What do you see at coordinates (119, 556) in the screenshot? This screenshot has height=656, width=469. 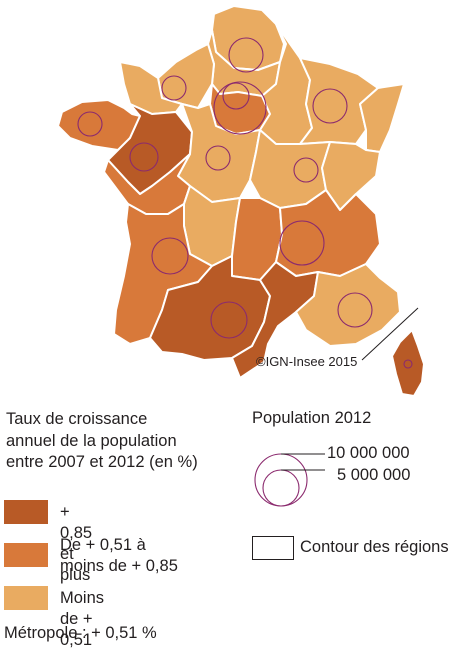 I see `legend-label-medium: De + 0,51 à moins de + 0,85` at bounding box center [119, 556].